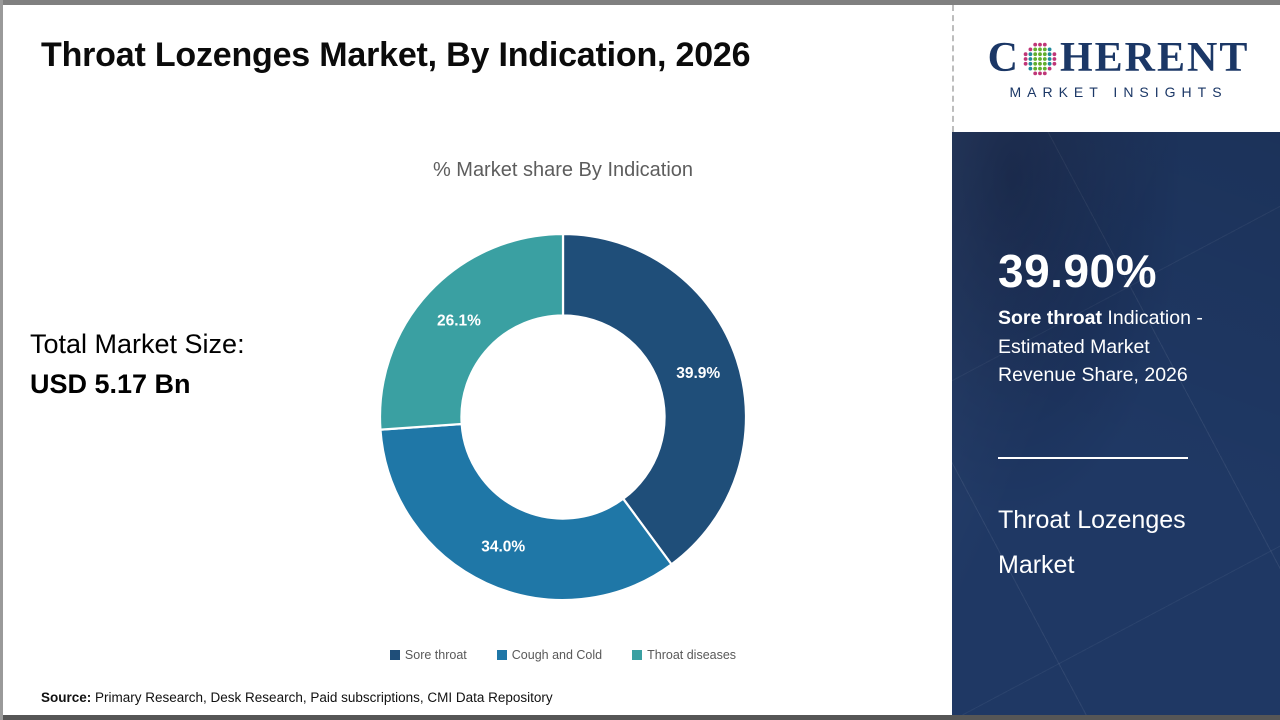  Describe the element at coordinates (1154, 58) in the screenshot. I see `logo-word-end: HERENT` at that location.